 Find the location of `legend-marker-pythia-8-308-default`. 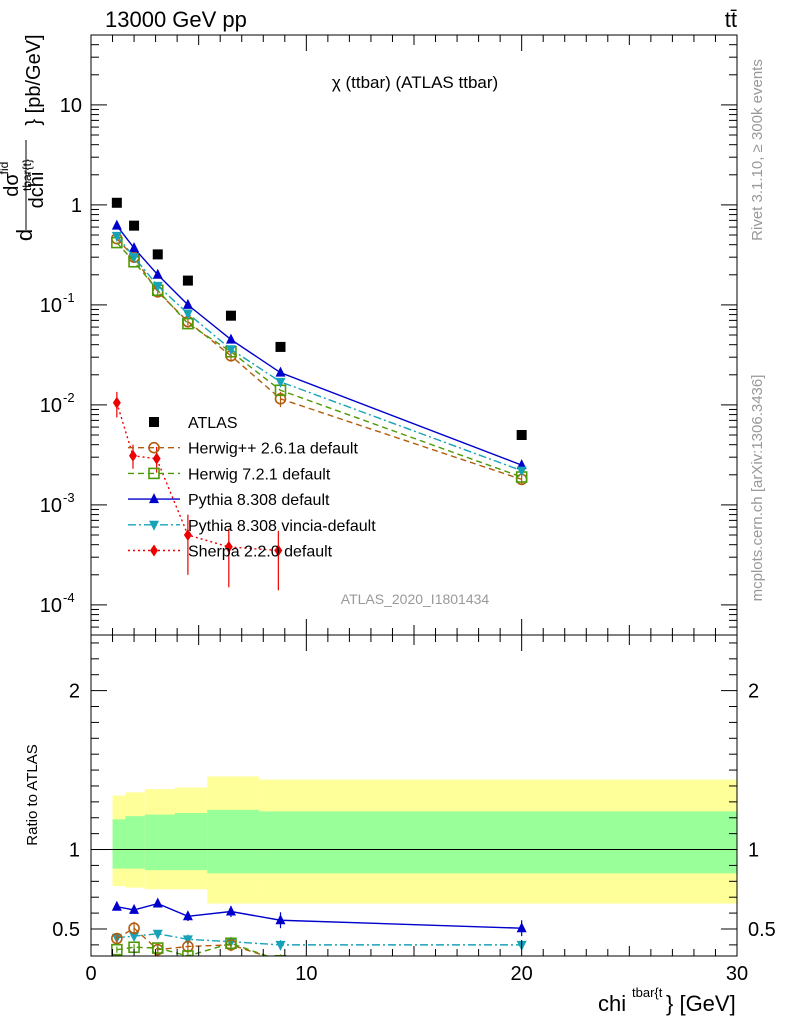

legend-marker-pythia-8-308-default is located at coordinates (154, 498).